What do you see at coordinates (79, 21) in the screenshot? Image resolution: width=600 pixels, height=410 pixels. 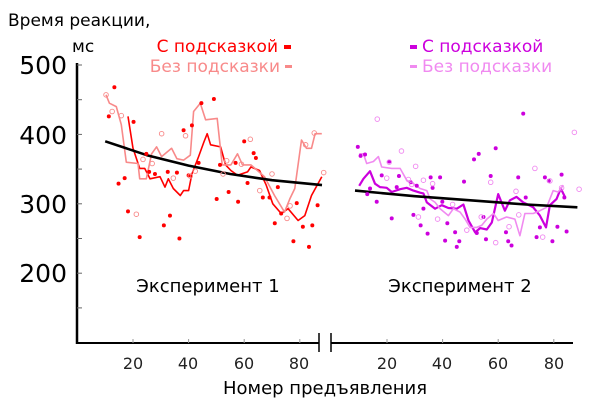 I see `y-axis-title-line1: Время реакции,` at bounding box center [79, 21].